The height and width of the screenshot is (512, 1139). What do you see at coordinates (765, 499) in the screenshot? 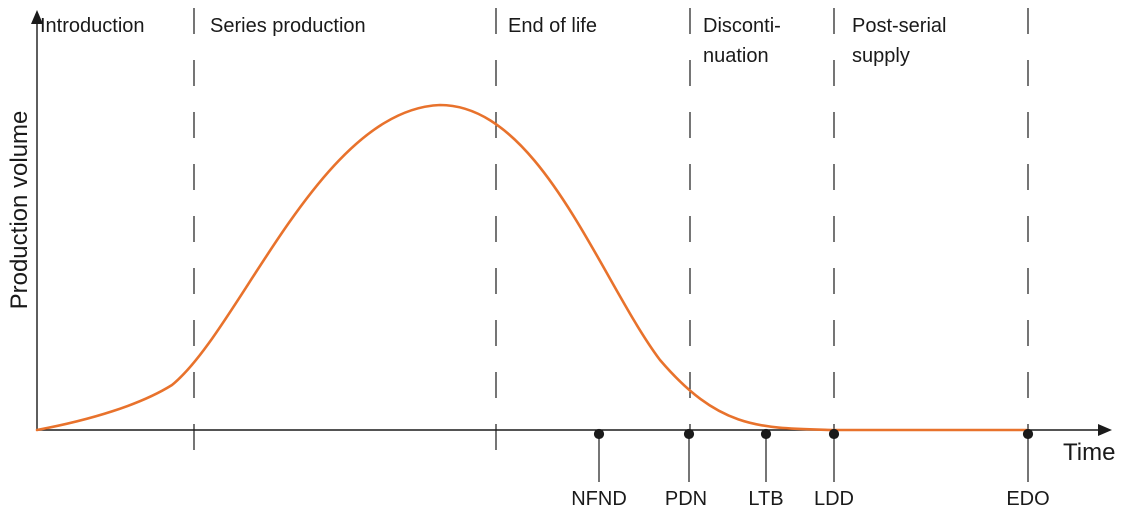
I see `milestone-label-ltb: LTB` at bounding box center [765, 499].